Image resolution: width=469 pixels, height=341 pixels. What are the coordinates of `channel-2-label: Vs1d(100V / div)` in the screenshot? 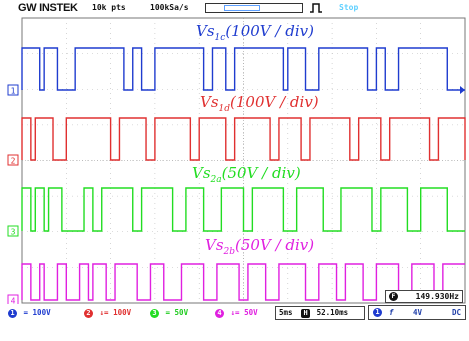 It's located at (259, 103).